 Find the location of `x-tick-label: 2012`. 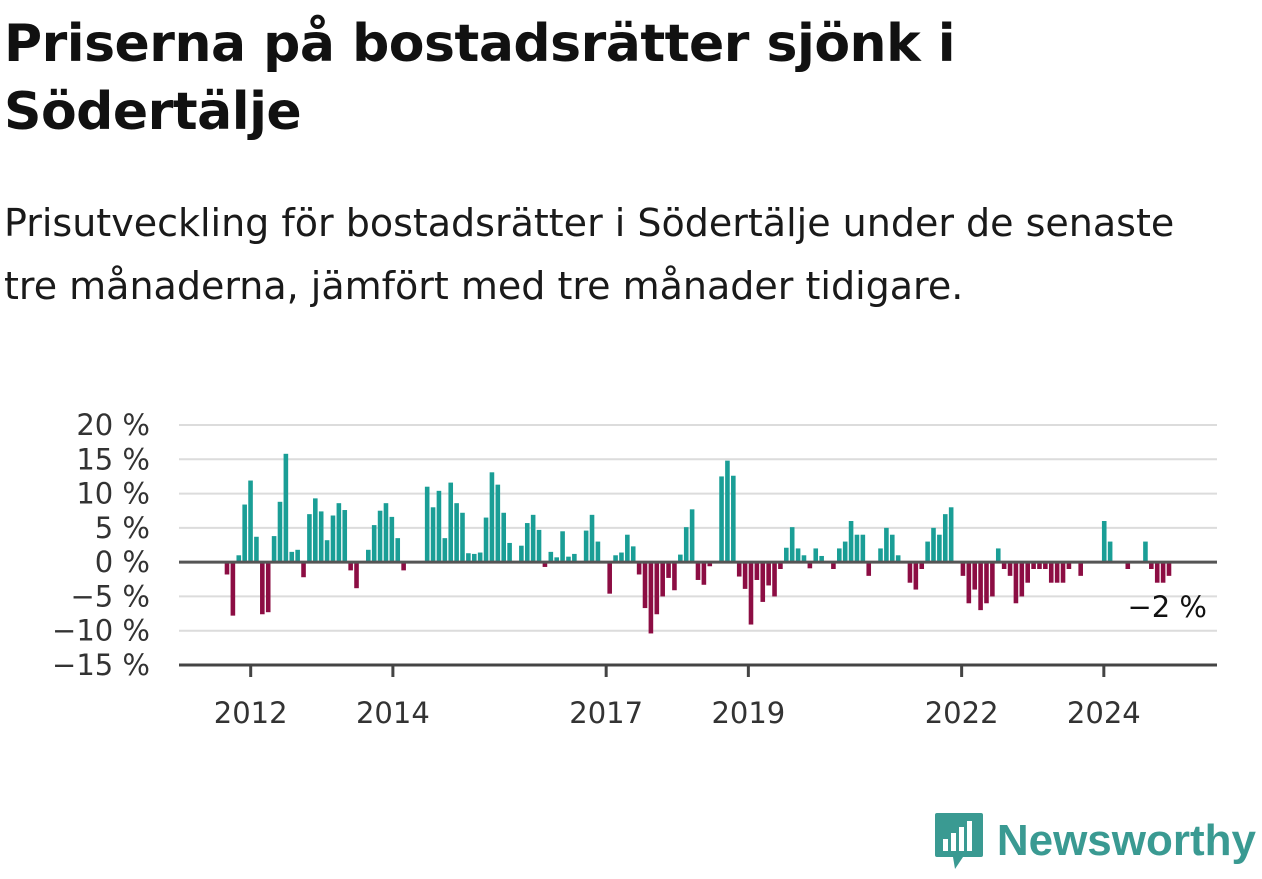

x-tick-label: 2012 is located at coordinates (251, 713).